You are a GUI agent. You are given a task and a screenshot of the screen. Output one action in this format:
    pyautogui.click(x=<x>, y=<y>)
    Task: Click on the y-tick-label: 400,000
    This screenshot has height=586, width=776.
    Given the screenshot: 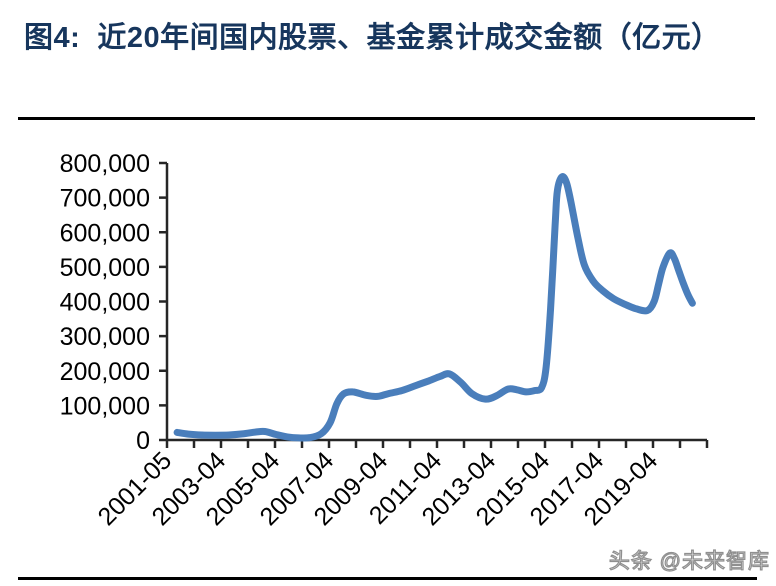 What is the action you would take?
    pyautogui.click(x=105, y=303)
    